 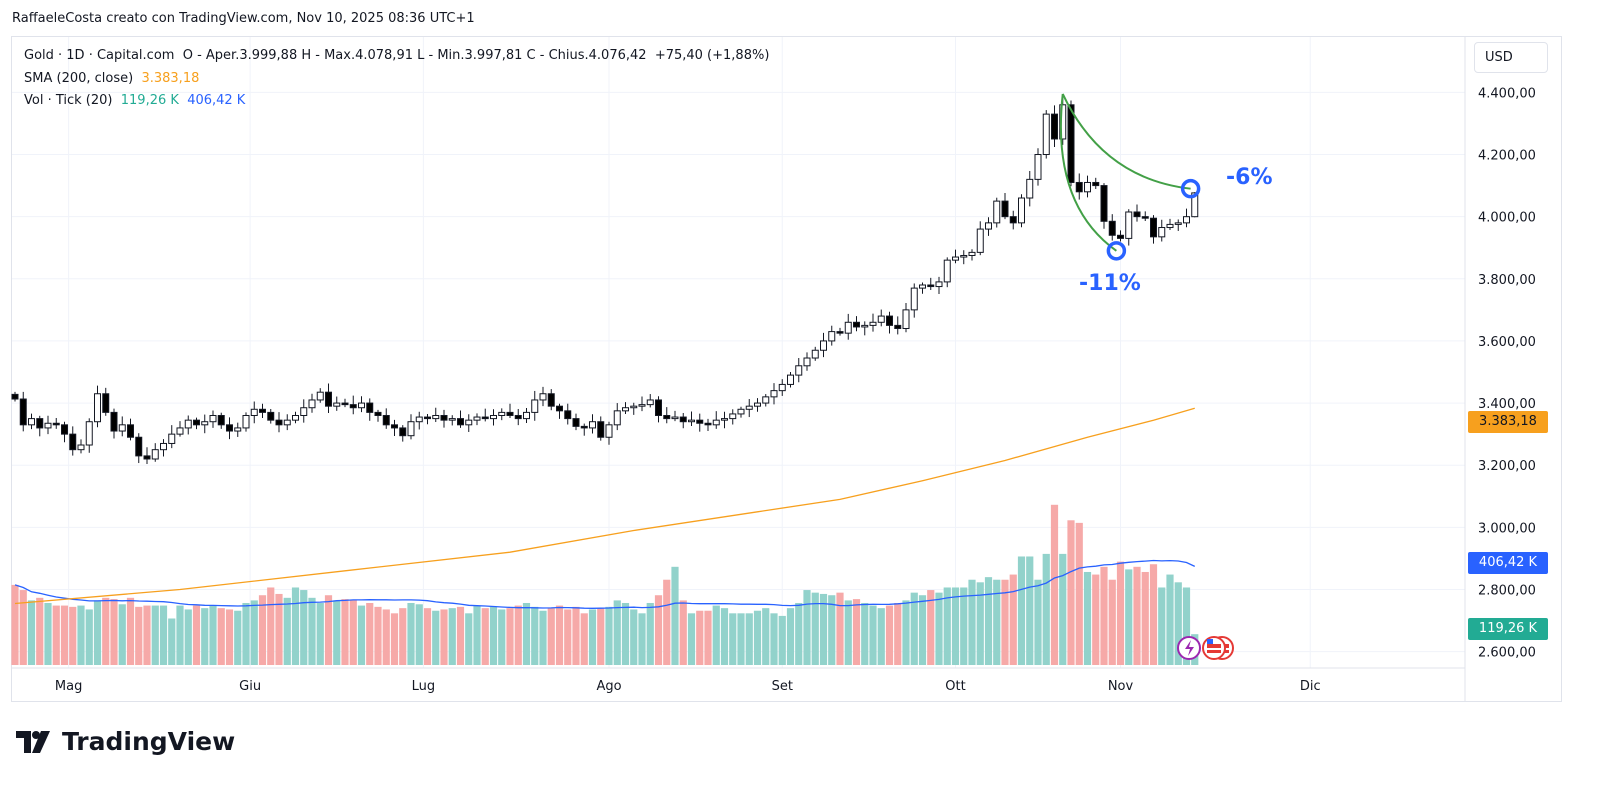 What do you see at coordinates (424, 686) in the screenshot?
I see `time-tick-label: Lug` at bounding box center [424, 686].